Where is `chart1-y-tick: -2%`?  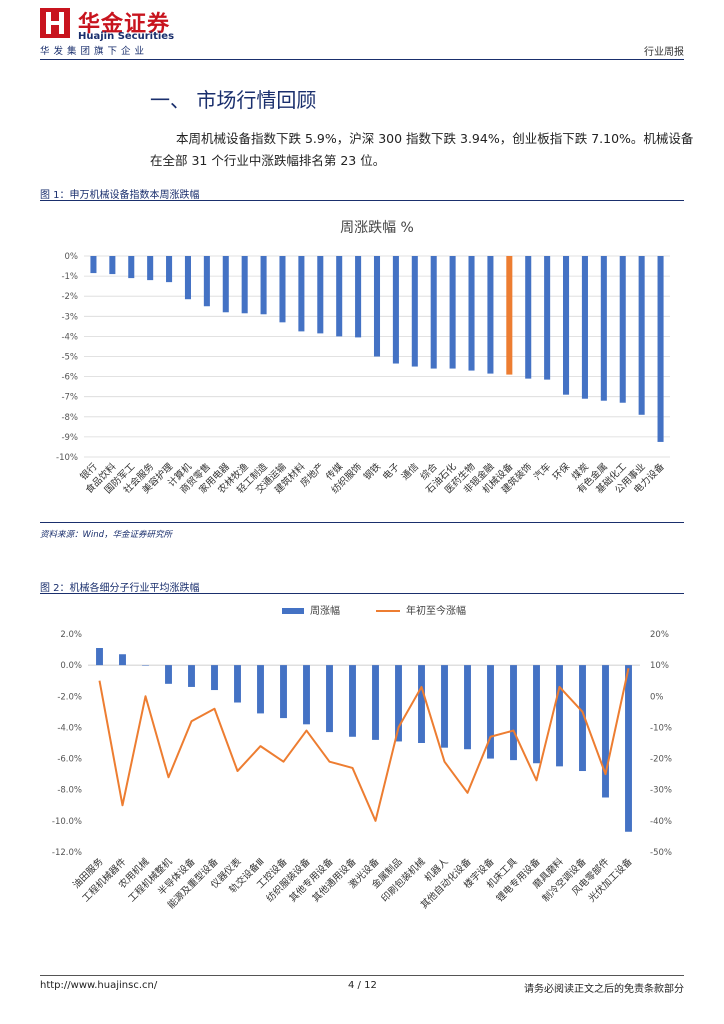 chart1-y-tick: -2% is located at coordinates (69, 297).